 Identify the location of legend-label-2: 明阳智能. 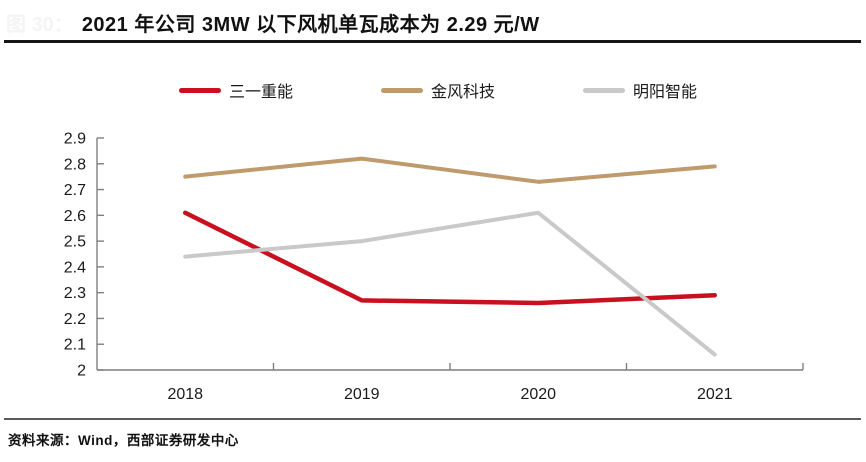
(665, 92).